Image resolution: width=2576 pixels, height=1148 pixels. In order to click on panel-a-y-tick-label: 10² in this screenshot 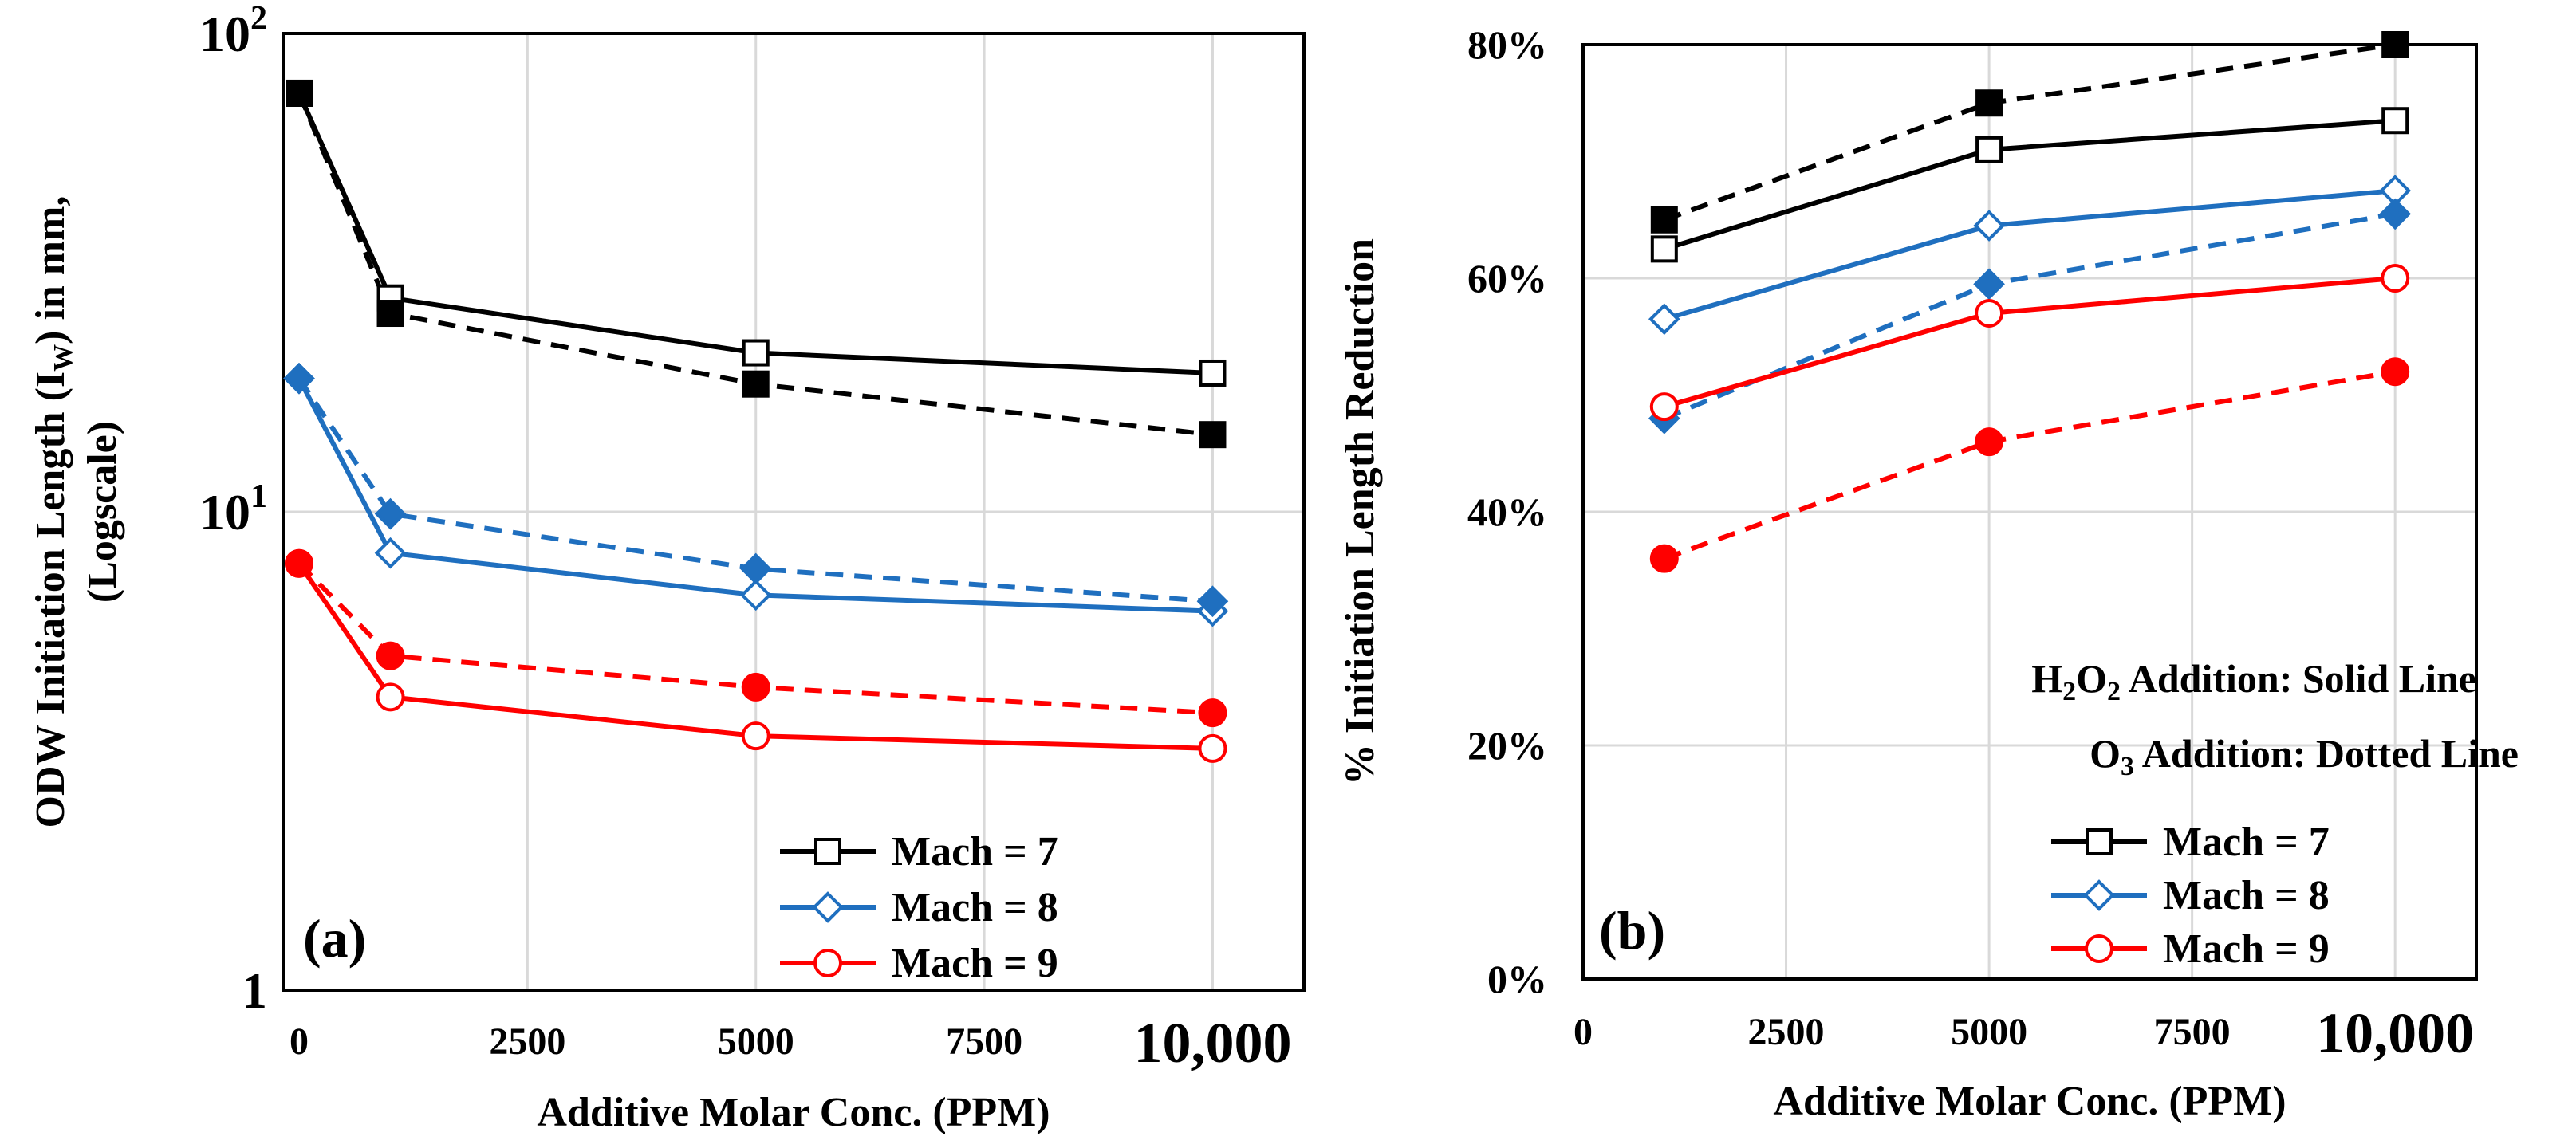, I will do `click(233, 31)`.